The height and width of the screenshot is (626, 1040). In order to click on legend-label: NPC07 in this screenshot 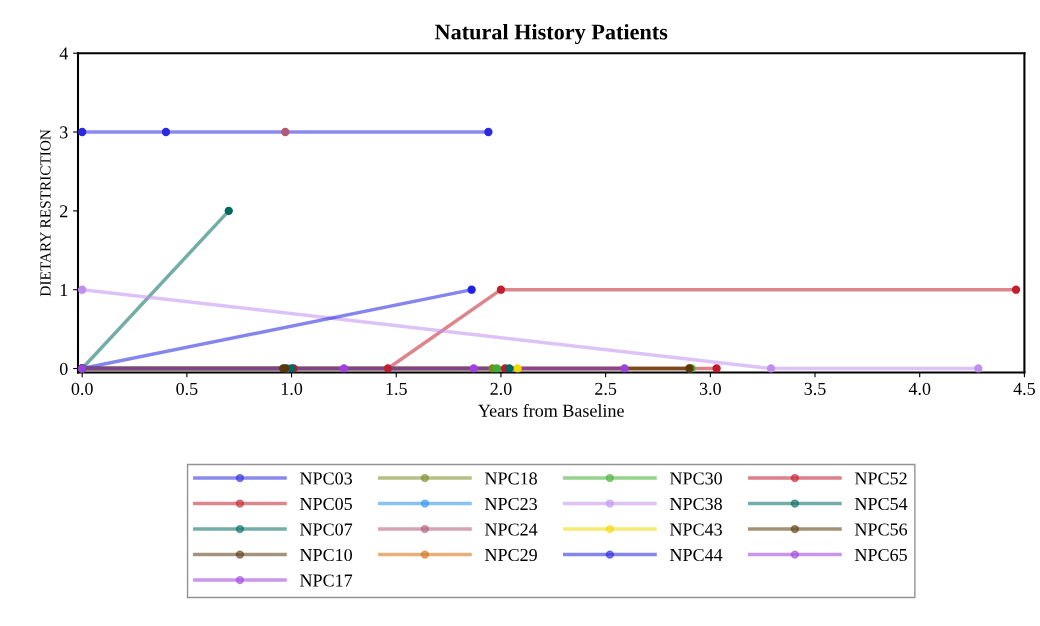, I will do `click(326, 529)`.